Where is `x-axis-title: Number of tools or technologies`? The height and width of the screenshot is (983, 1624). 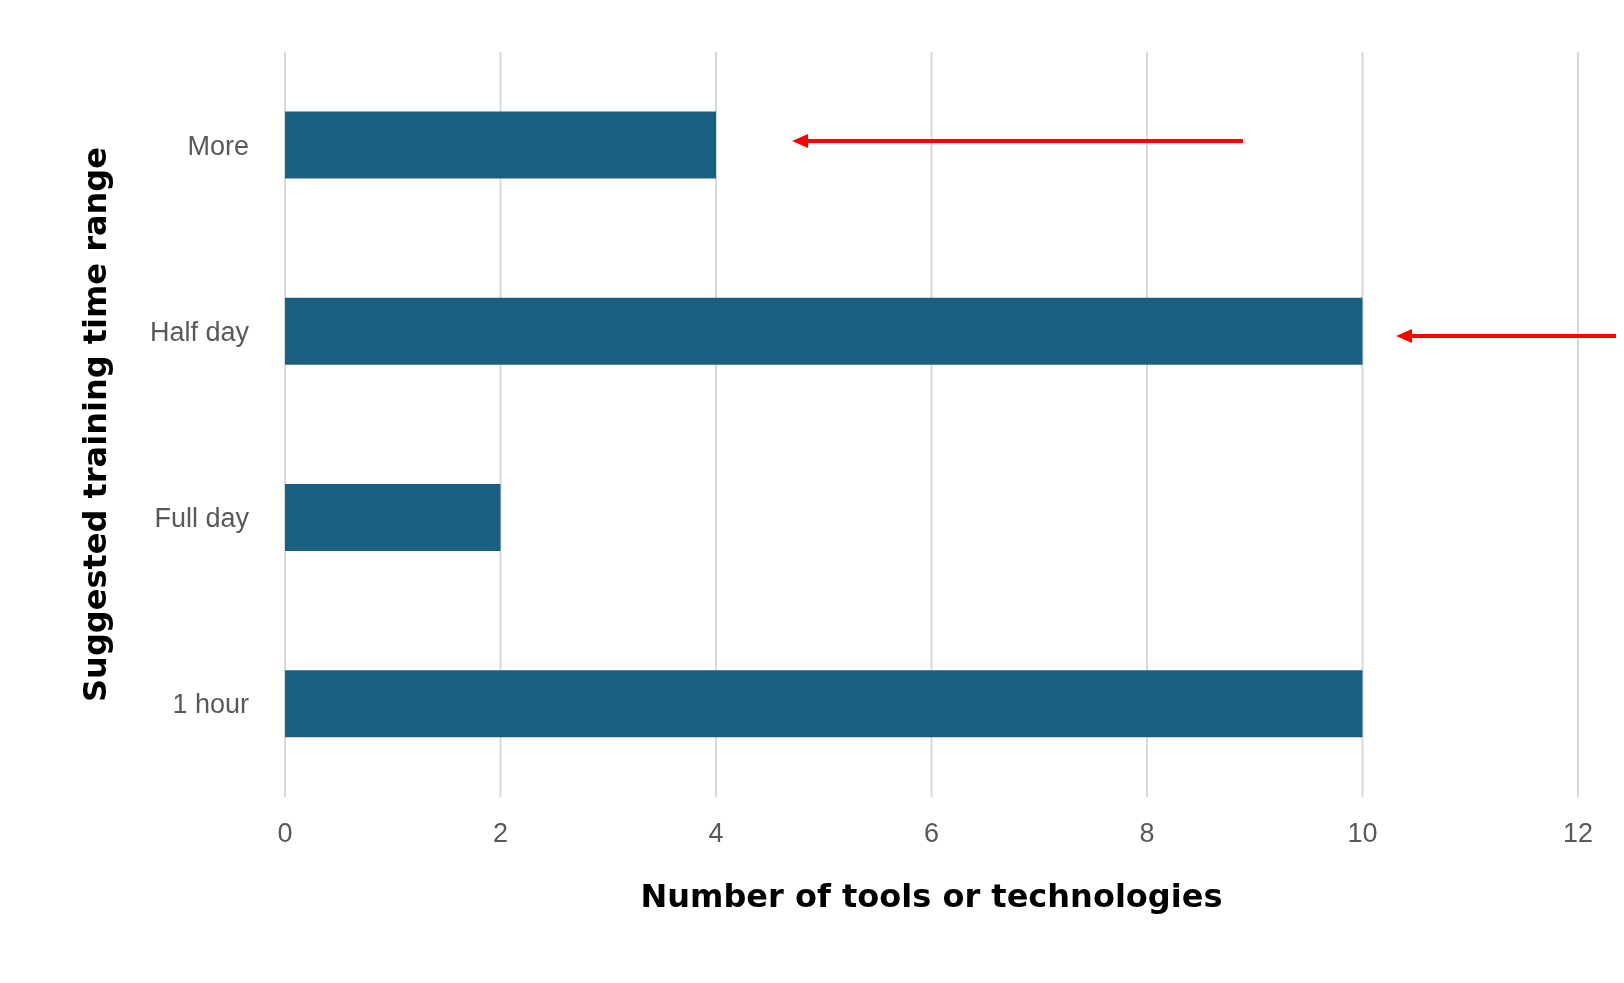
x-axis-title: Number of tools or technologies is located at coordinates (931, 896).